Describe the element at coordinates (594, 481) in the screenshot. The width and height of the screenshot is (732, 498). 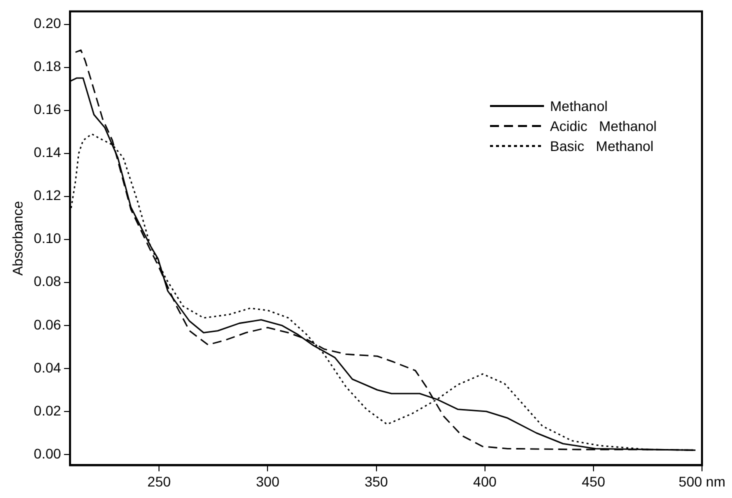
I see `x-tick-label: 450` at that location.